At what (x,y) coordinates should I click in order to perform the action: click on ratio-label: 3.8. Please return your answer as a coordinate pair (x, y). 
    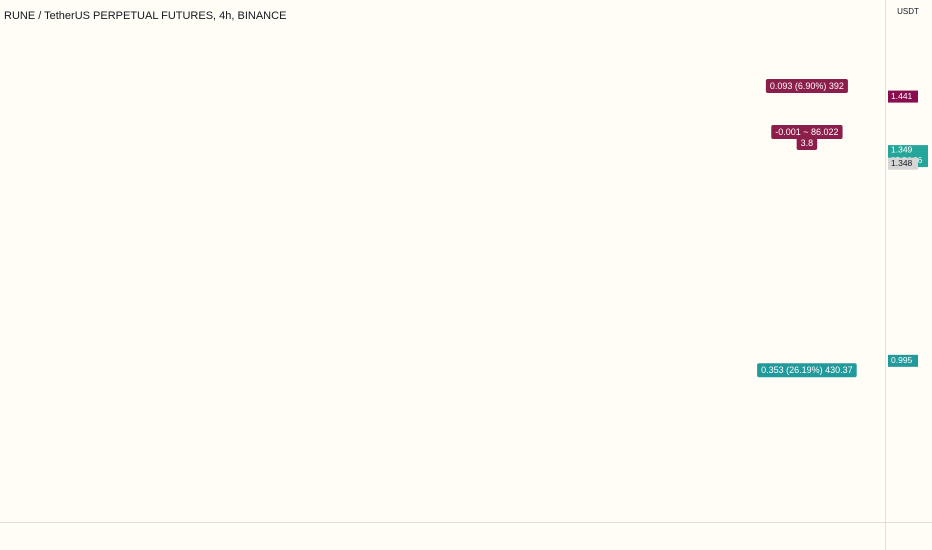
    Looking at the image, I should click on (807, 143).